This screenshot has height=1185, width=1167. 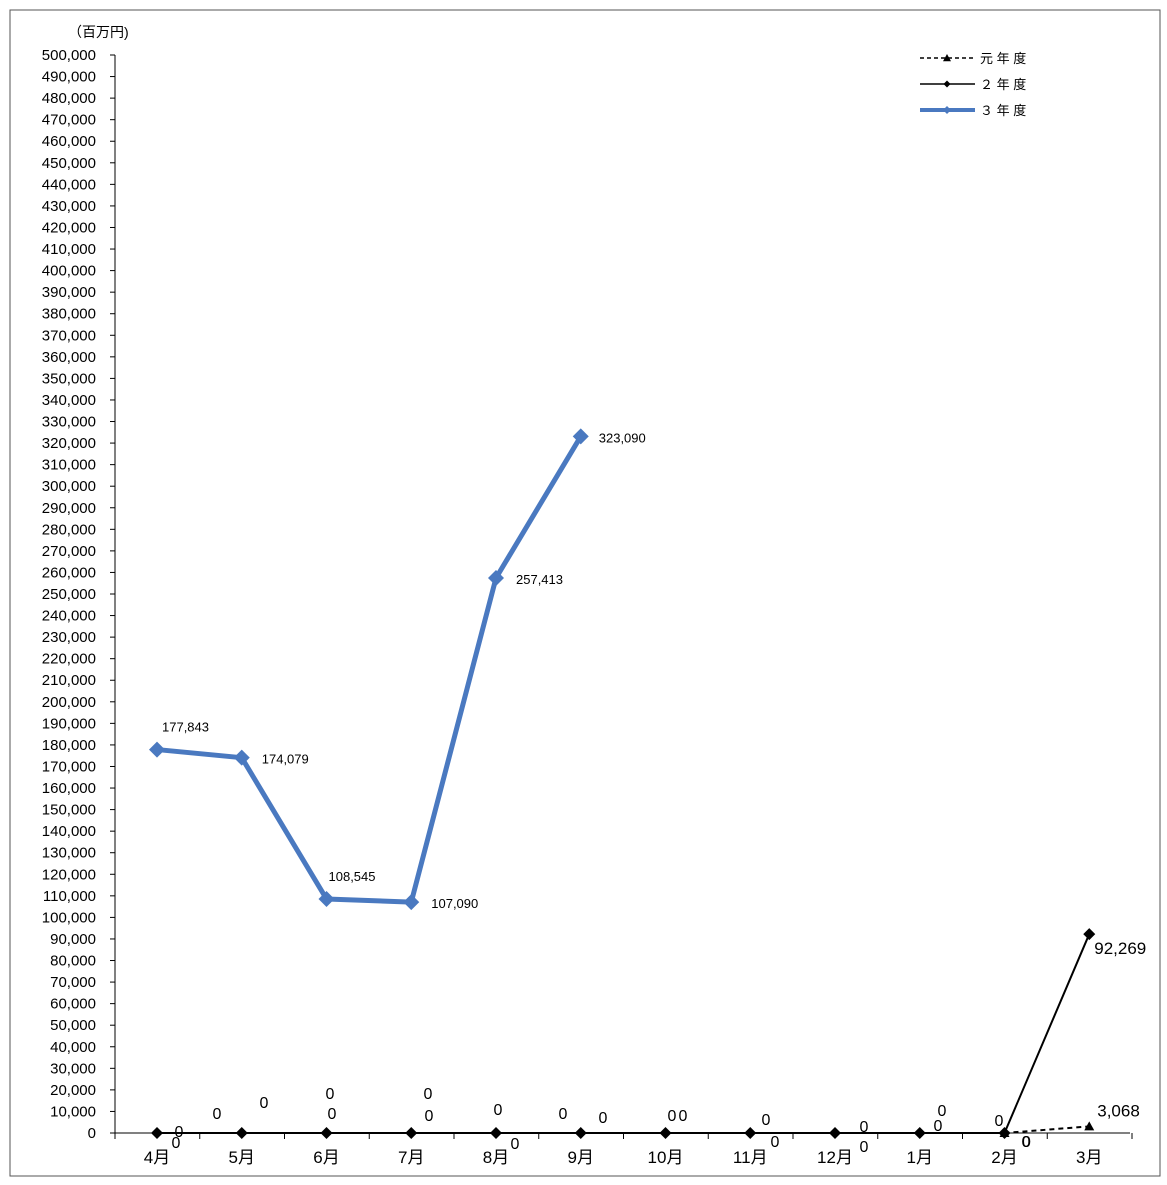 I want to click on y-tick-label: 420,000, so click(x=69, y=227).